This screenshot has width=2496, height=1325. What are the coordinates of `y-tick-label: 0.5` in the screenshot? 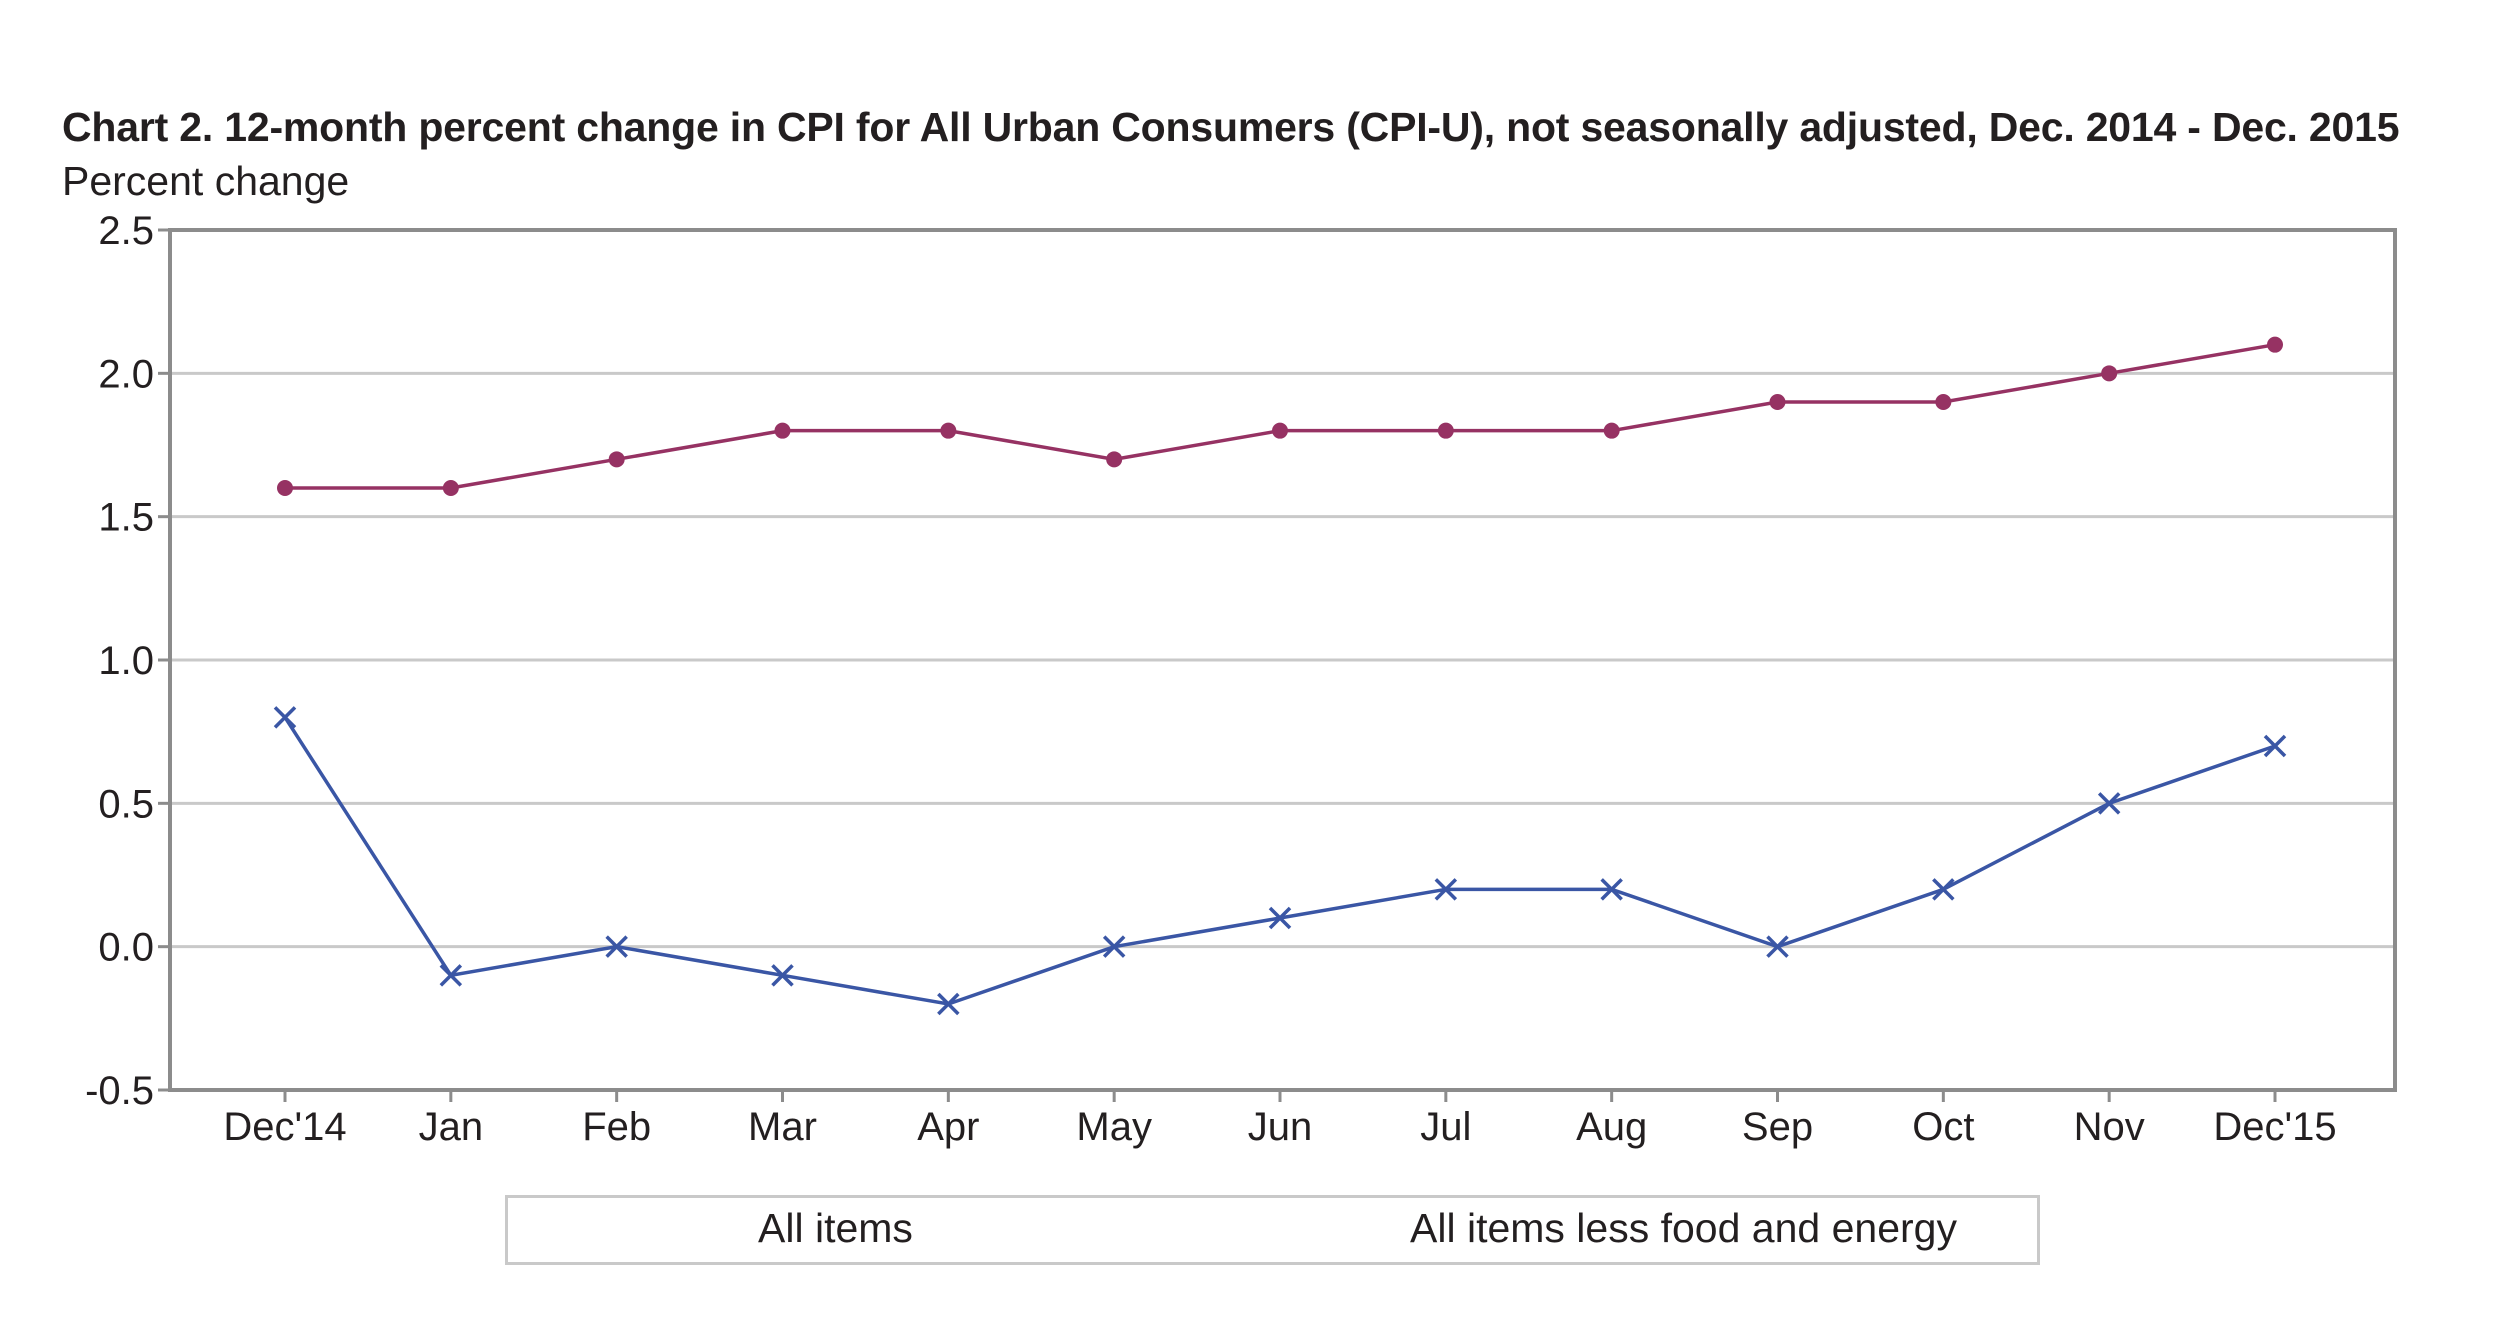 It's located at (126, 804).